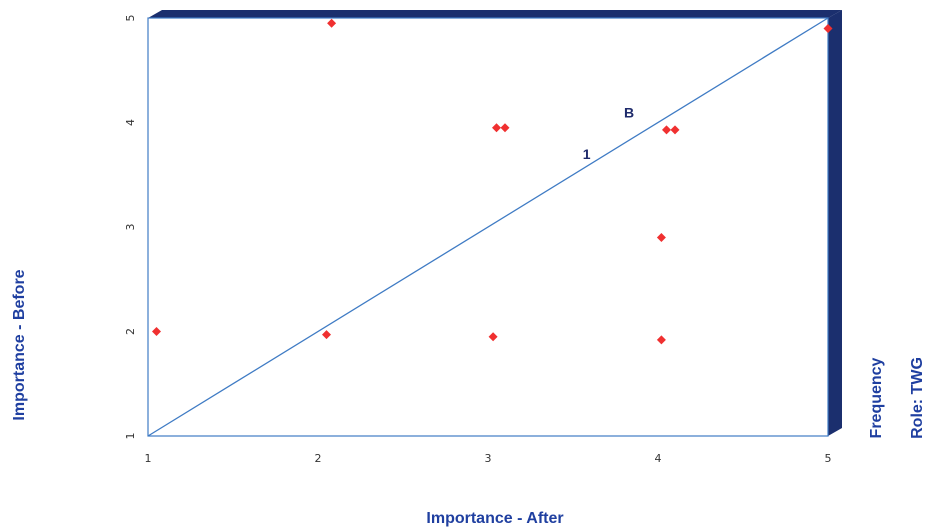  I want to click on x-tick-label: 4, so click(658, 458).